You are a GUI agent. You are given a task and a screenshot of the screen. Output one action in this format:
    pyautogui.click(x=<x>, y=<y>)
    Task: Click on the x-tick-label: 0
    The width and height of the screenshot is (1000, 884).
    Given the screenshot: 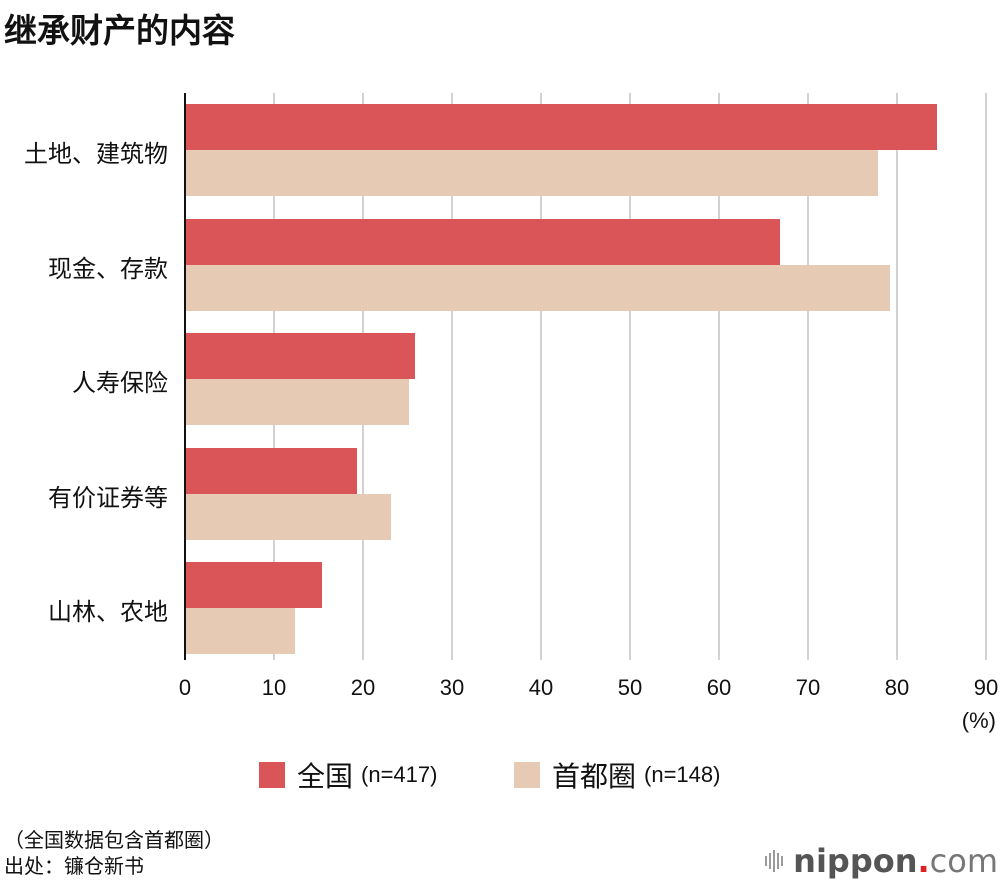 What is the action you would take?
    pyautogui.click(x=185, y=687)
    